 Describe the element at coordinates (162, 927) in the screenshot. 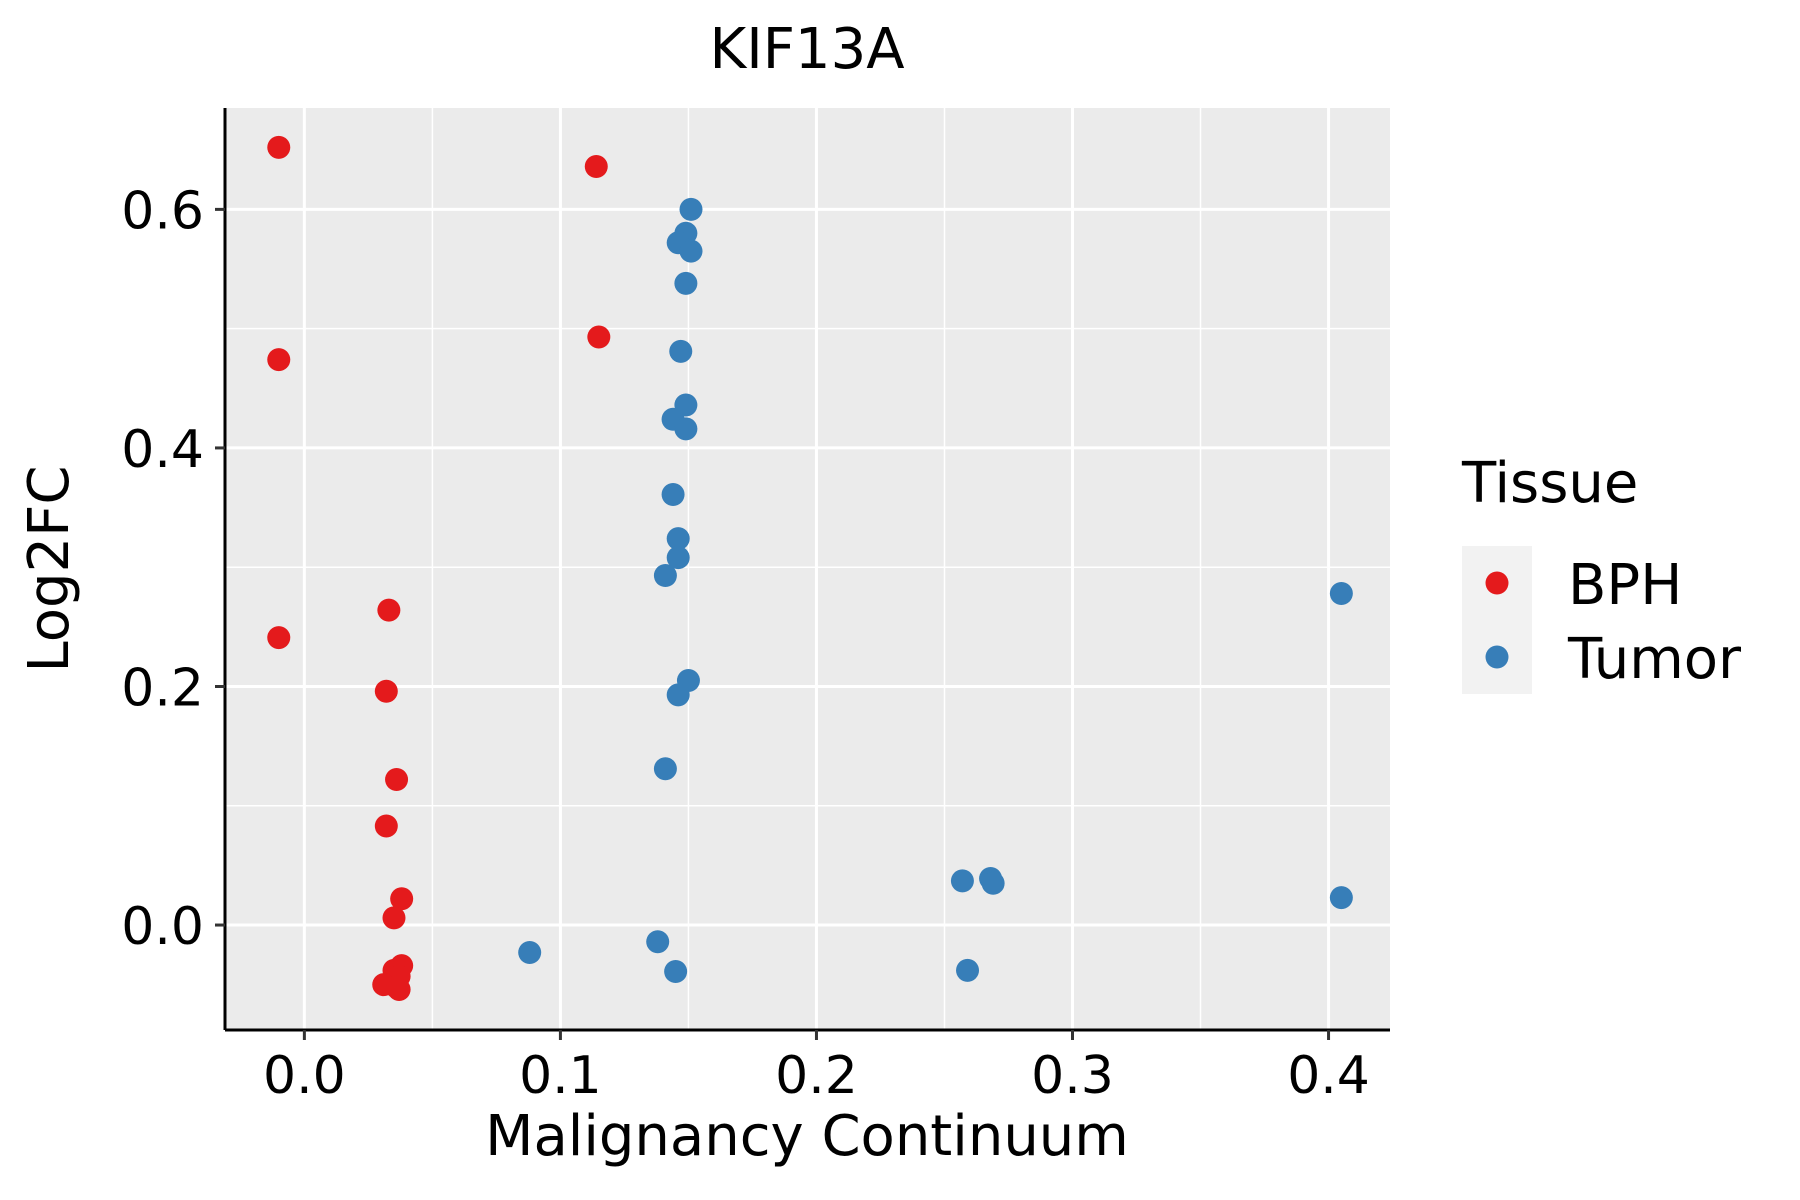

I see `y-tick-label: 0.0` at that location.